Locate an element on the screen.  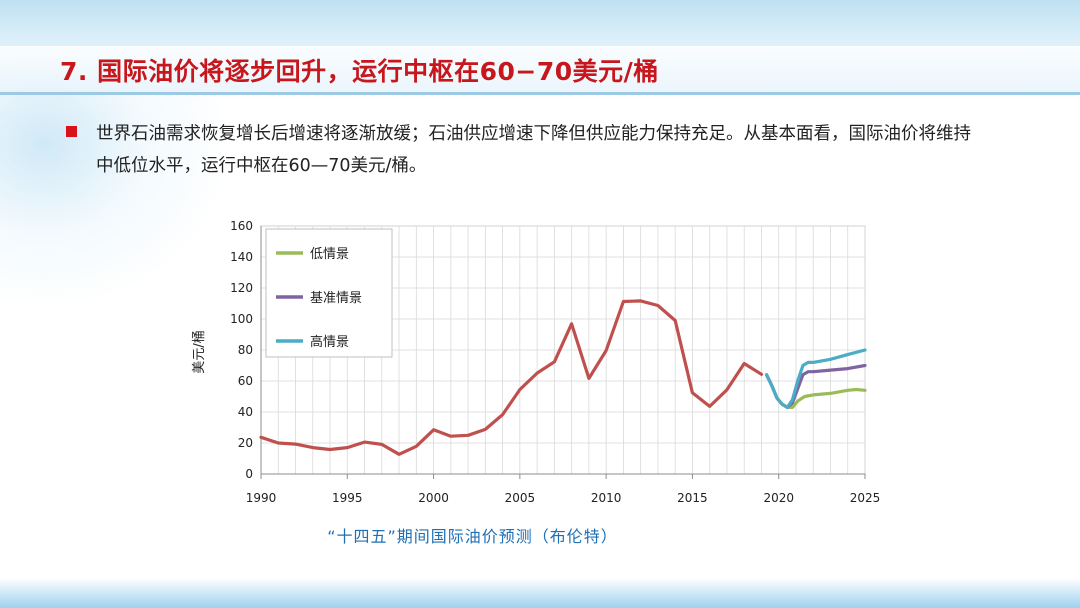
y-tick-label: 40 is located at coordinates (245, 412).